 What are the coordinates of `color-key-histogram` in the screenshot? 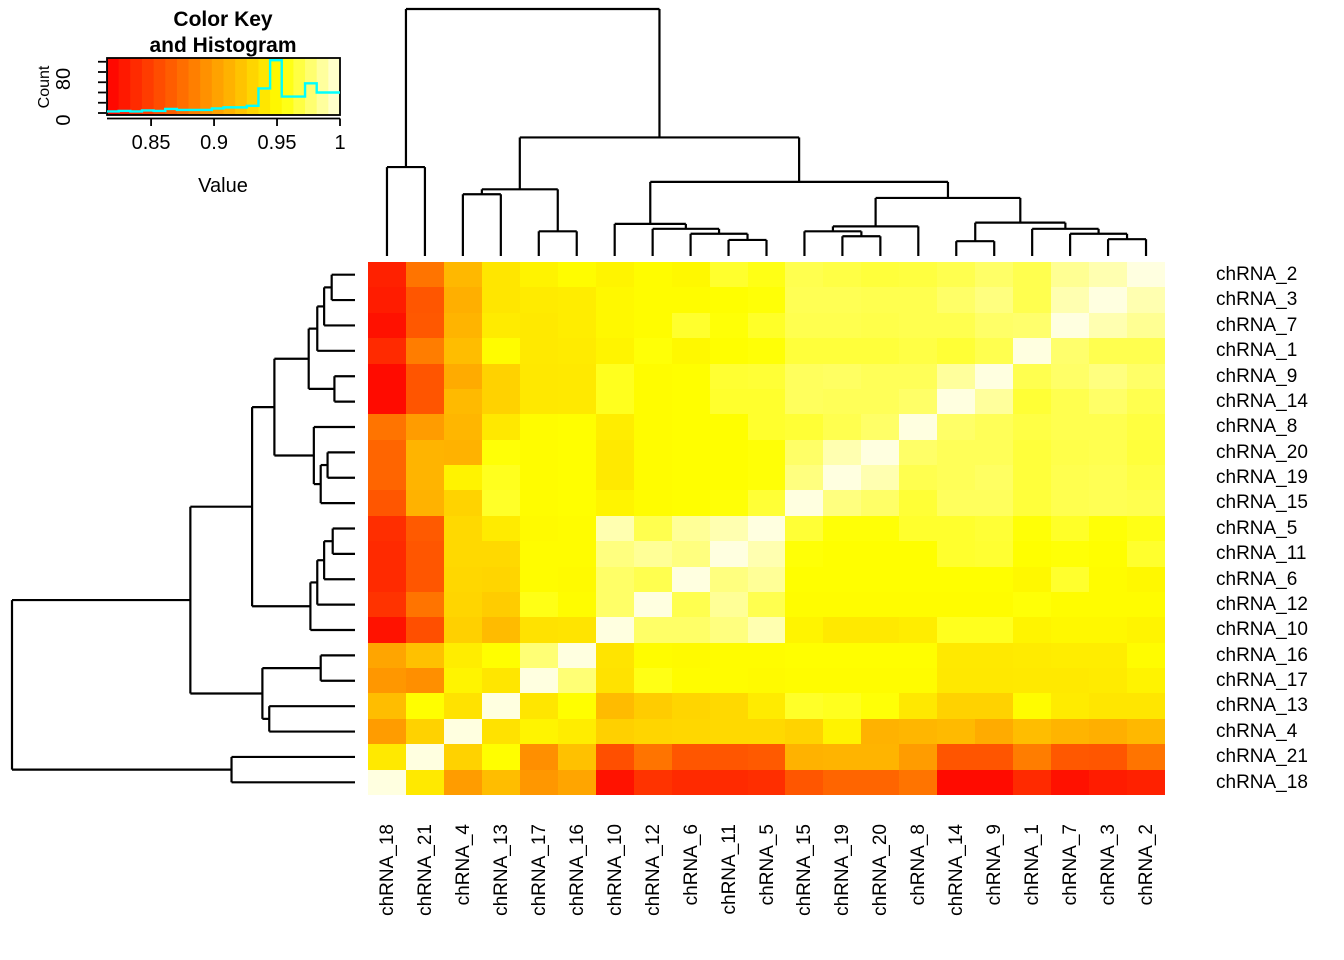 It's located at (223, 86).